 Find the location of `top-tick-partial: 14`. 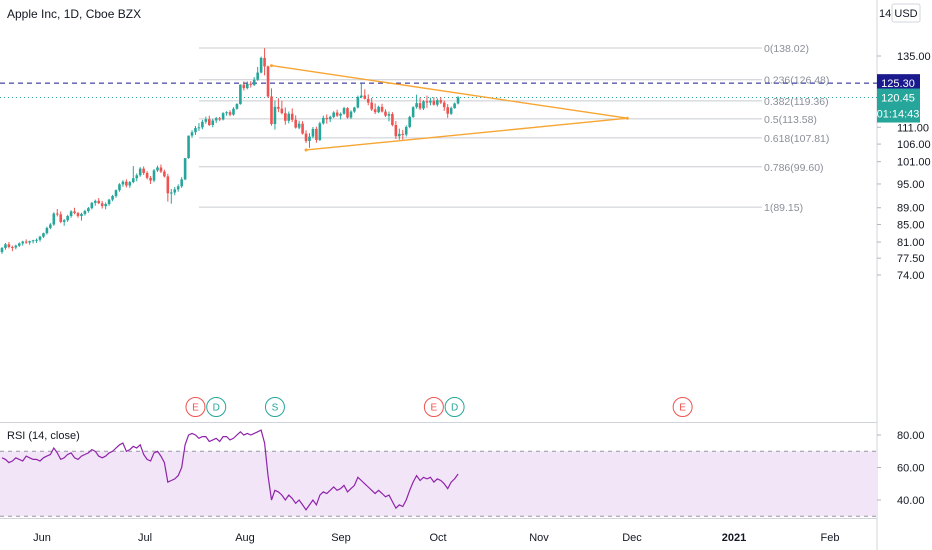

top-tick-partial: 14 is located at coordinates (885, 14).